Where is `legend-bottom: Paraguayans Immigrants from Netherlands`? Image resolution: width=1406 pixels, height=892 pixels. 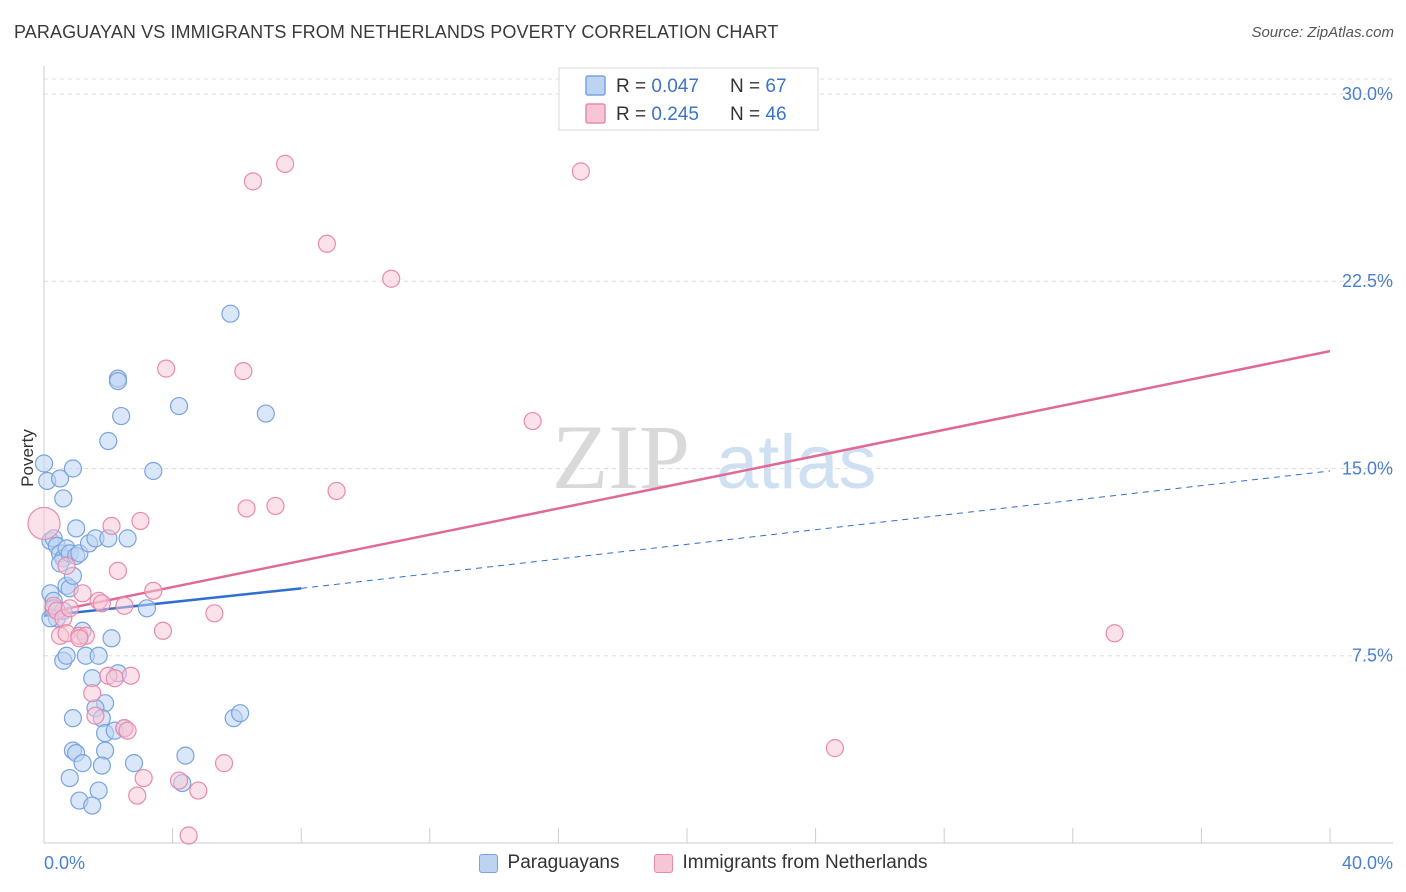 legend-bottom: Paraguayans Immigrants from Netherlands is located at coordinates (703, 863).